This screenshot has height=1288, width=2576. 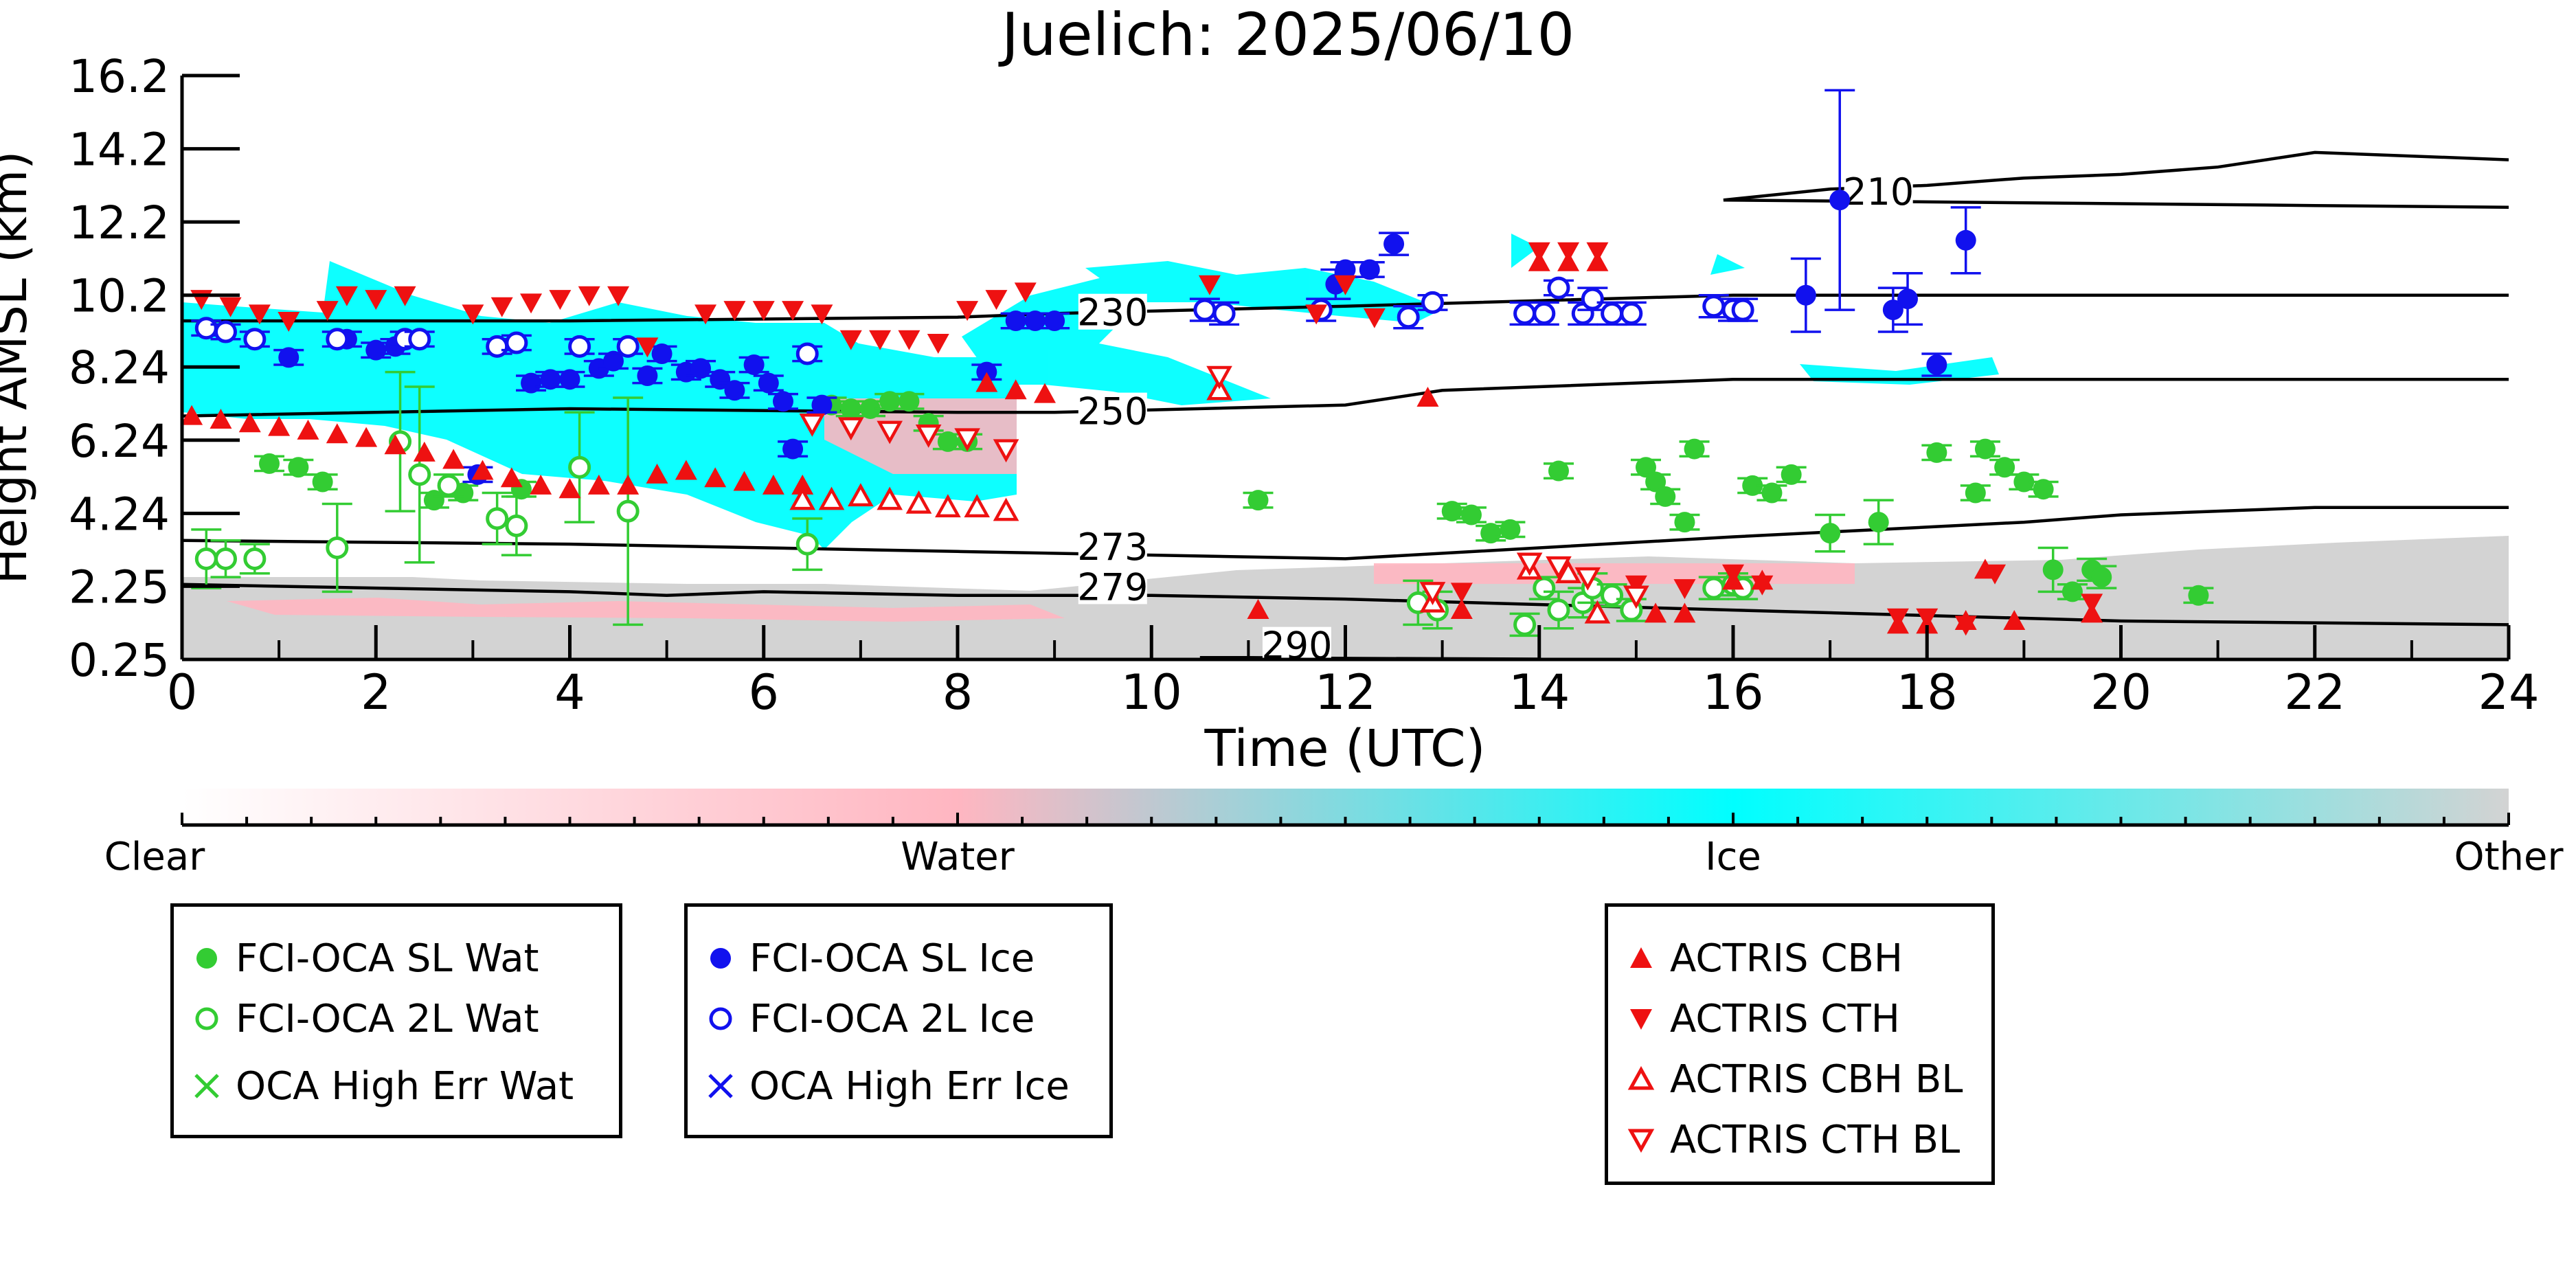 What do you see at coordinates (119, 367) in the screenshot?
I see `y-tick-label: 8.24` at bounding box center [119, 367].